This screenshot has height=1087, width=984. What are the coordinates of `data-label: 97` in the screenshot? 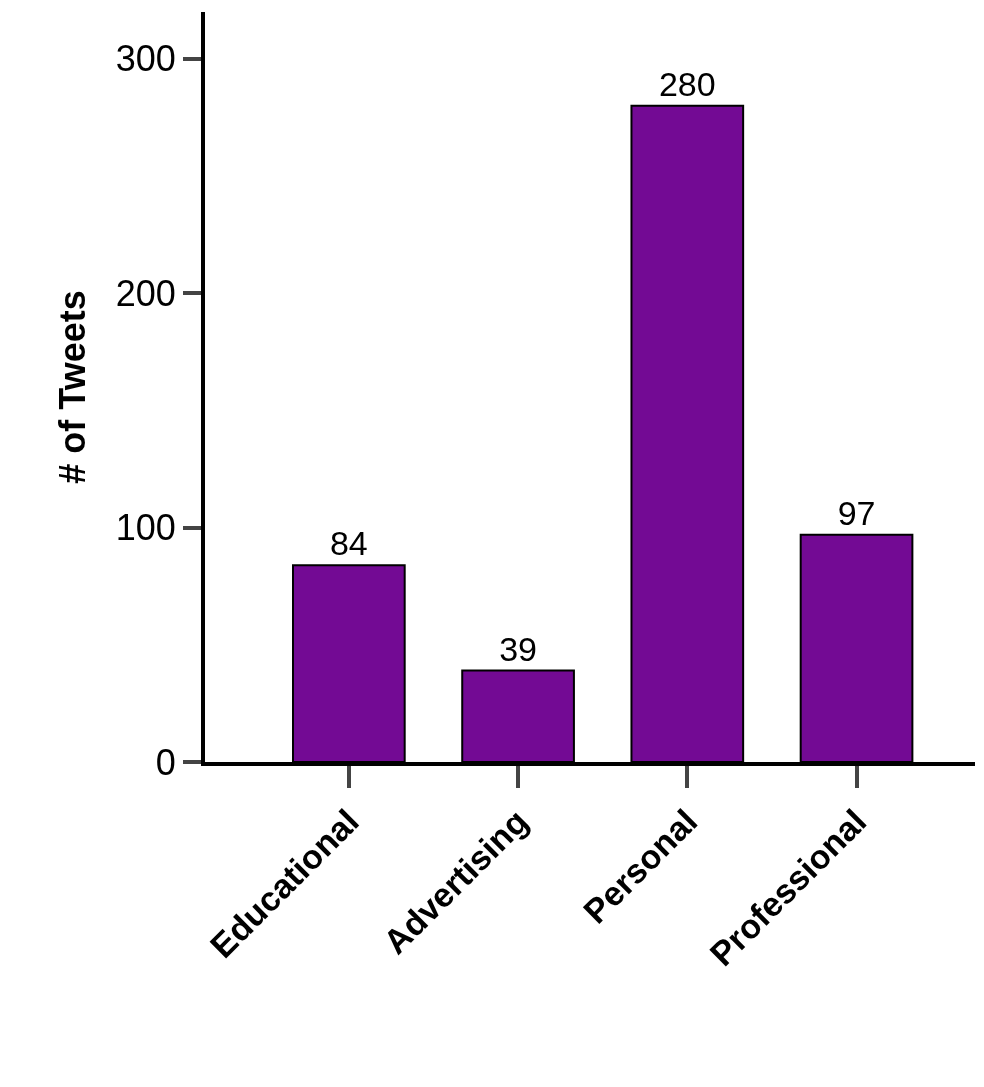 It's located at (856, 512).